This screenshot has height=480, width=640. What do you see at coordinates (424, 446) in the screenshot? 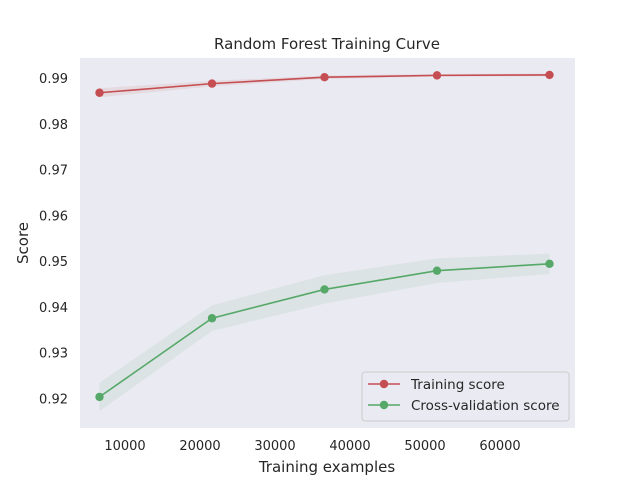
I see `x-tick-label-4: 50000` at bounding box center [424, 446].